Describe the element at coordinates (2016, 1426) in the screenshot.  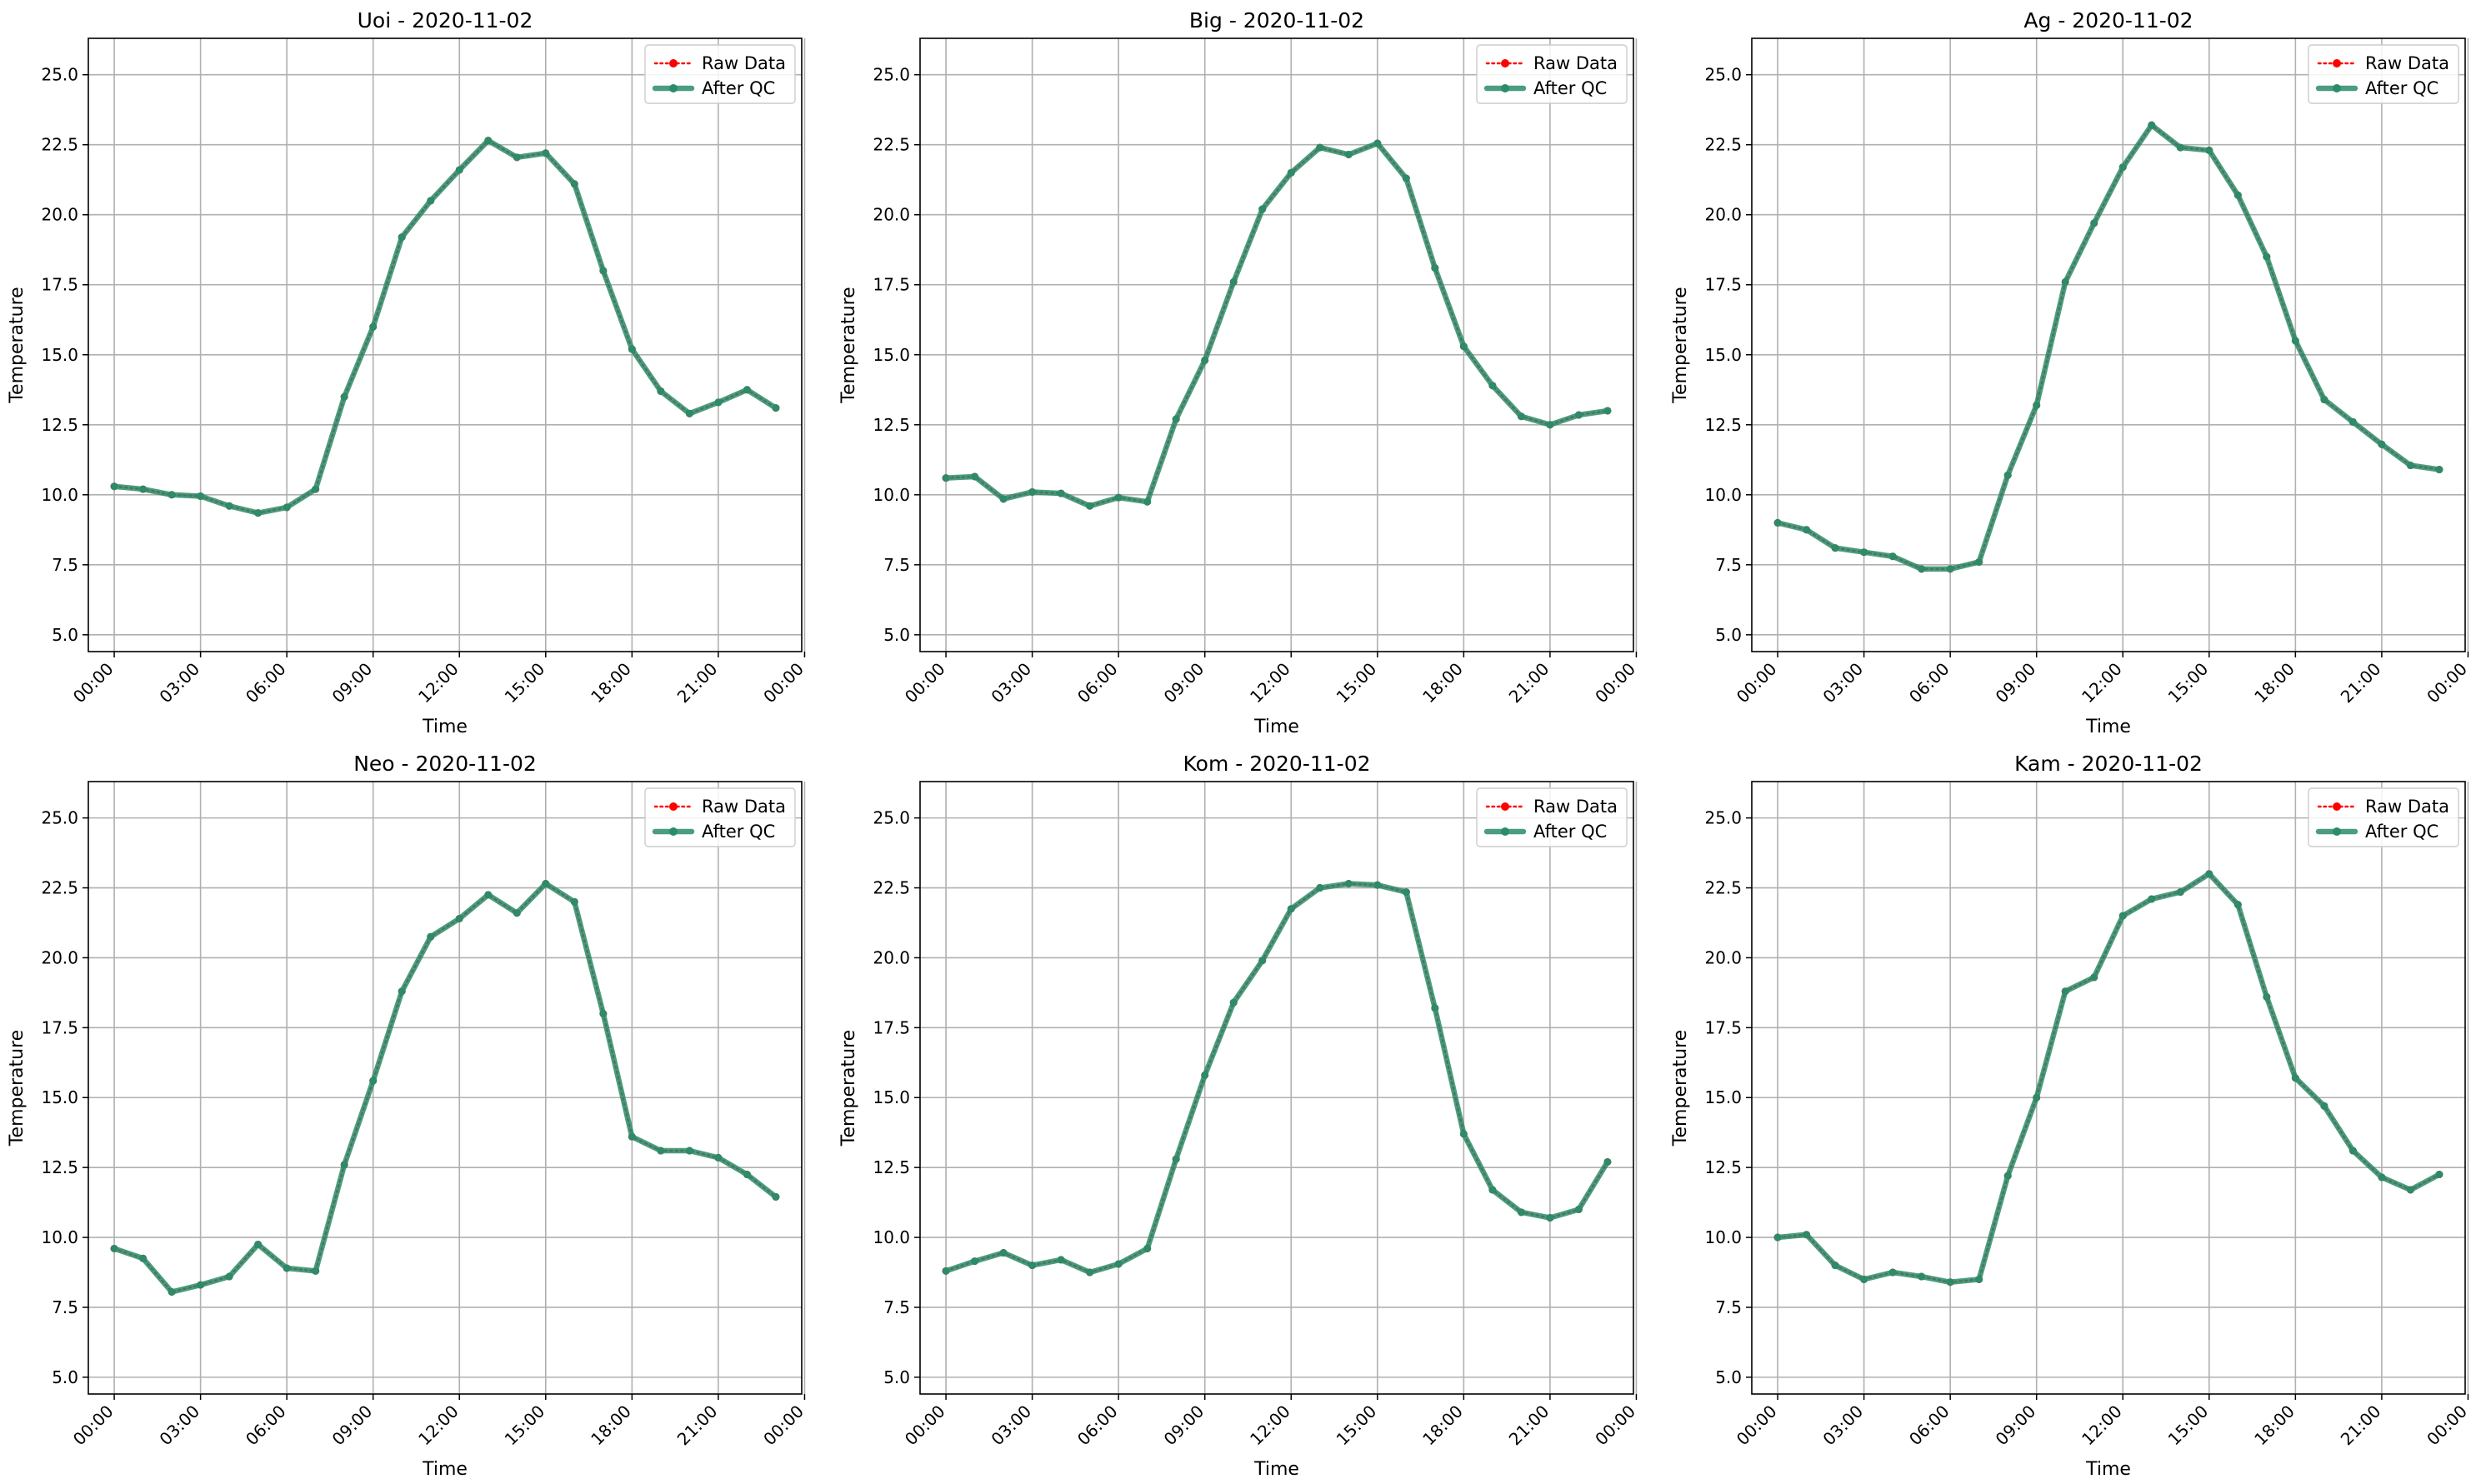
I see `x-tick-label: 09:00` at that location.